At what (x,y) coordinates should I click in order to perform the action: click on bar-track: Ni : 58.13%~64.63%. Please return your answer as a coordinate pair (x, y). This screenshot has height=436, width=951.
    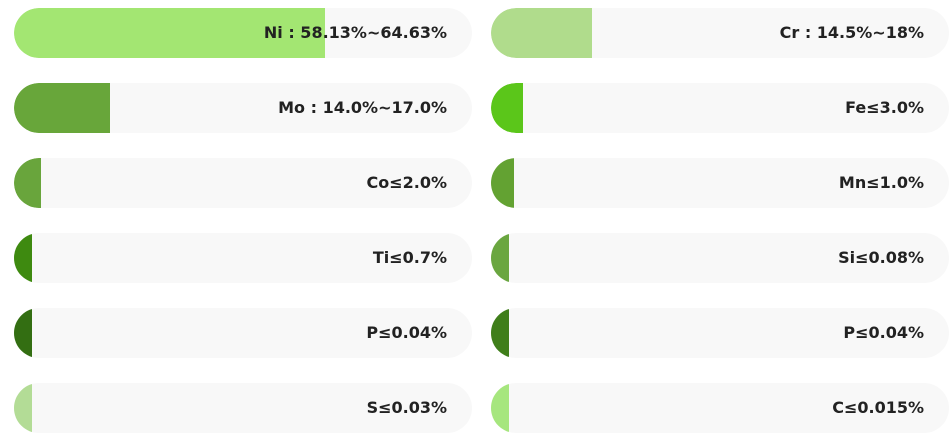
    Looking at the image, I should click on (243, 33).